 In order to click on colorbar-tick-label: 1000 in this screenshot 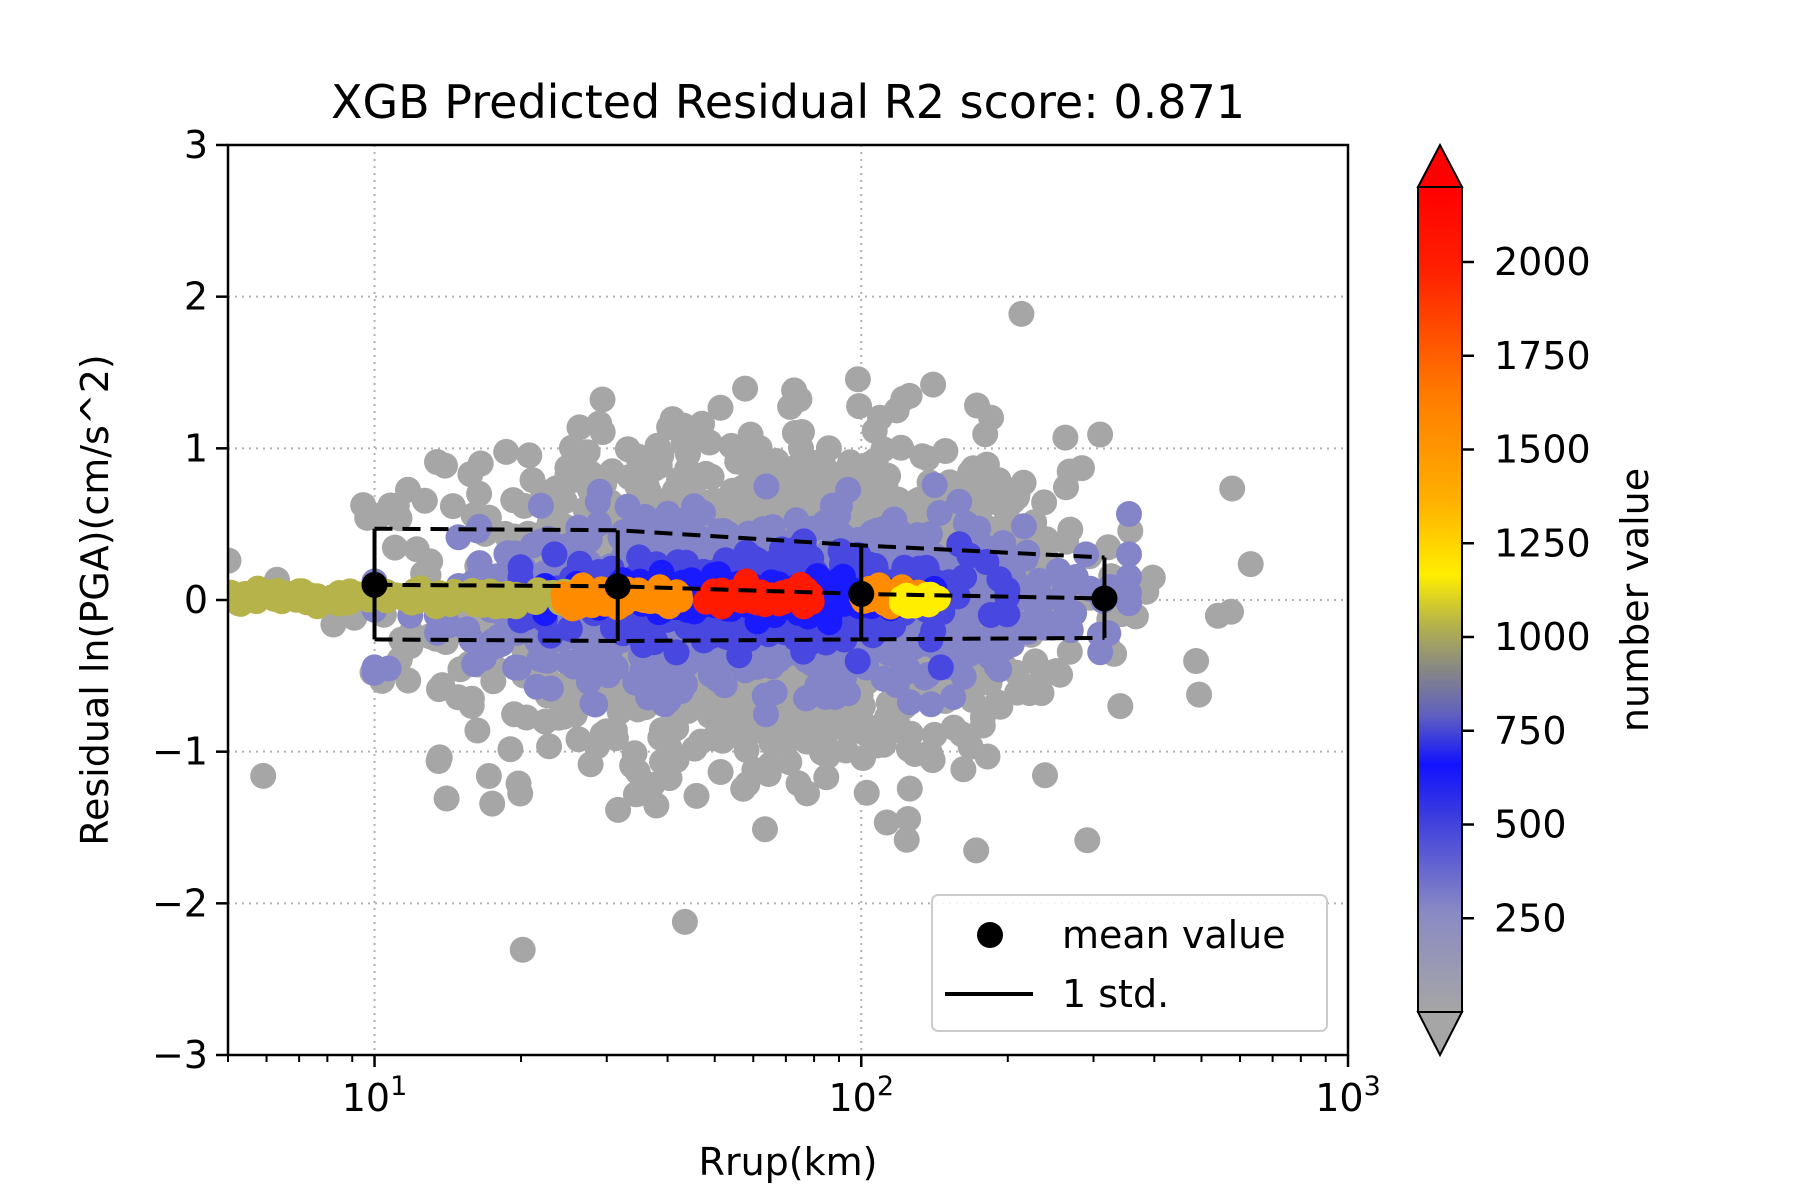, I will do `click(1542, 637)`.